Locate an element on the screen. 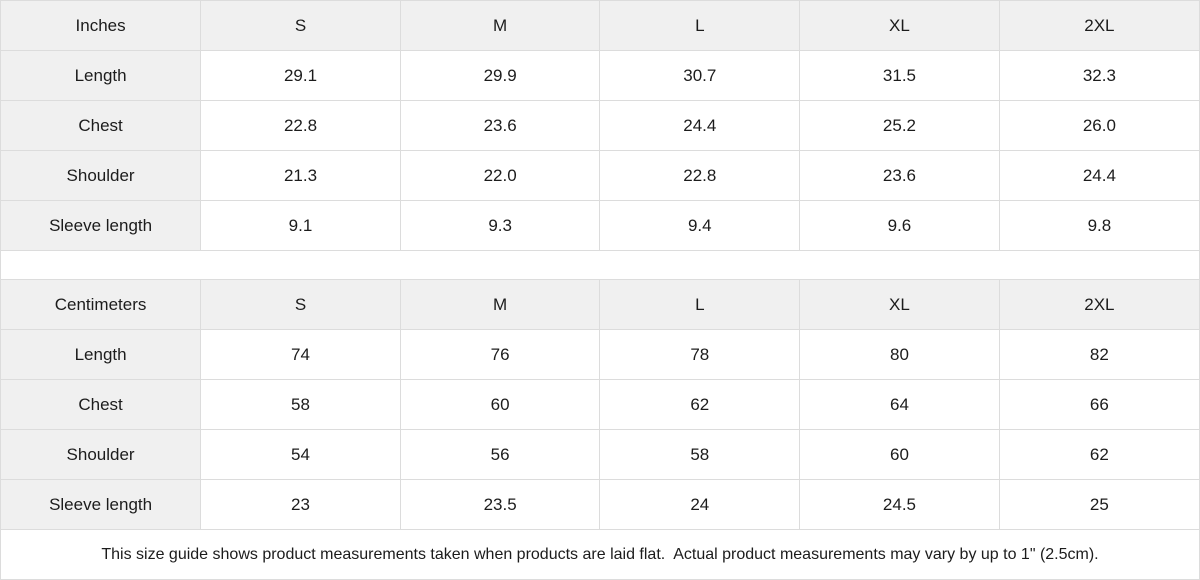 This screenshot has height=580, width=1200. unit-header-centimeters: Centimeters is located at coordinates (101, 304).